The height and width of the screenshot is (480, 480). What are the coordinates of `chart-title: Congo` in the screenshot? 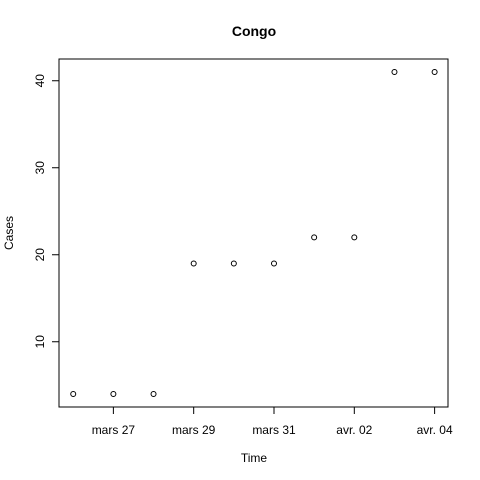 It's located at (254, 31).